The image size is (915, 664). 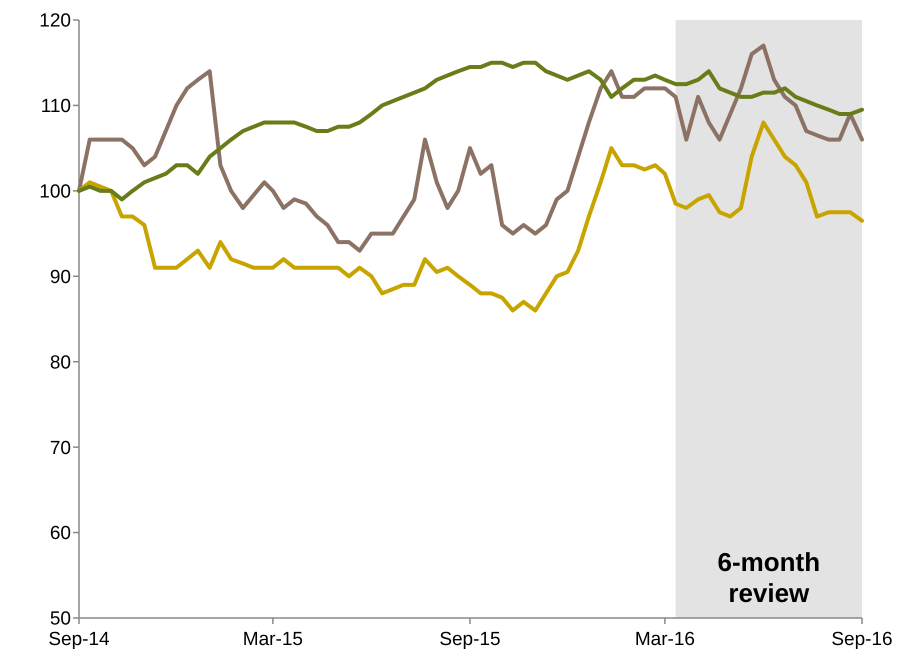 What do you see at coordinates (79, 639) in the screenshot?
I see `x-tick-label: Sep-14` at bounding box center [79, 639].